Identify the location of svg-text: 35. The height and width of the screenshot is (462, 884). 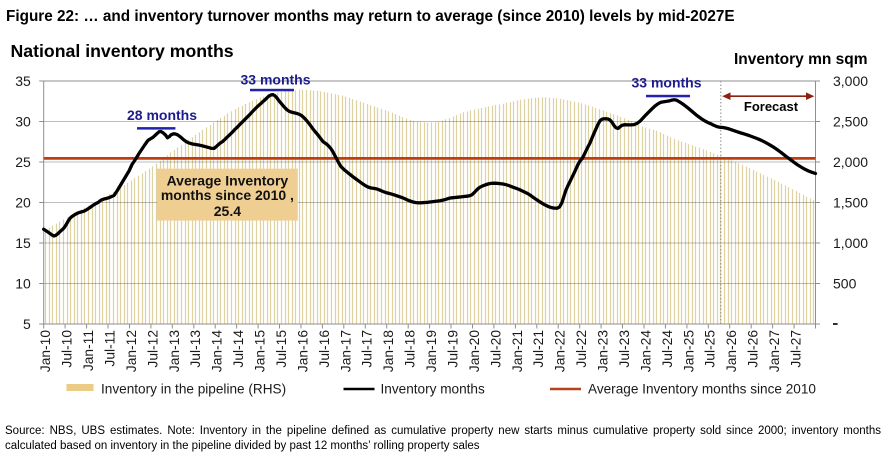
(23, 81).